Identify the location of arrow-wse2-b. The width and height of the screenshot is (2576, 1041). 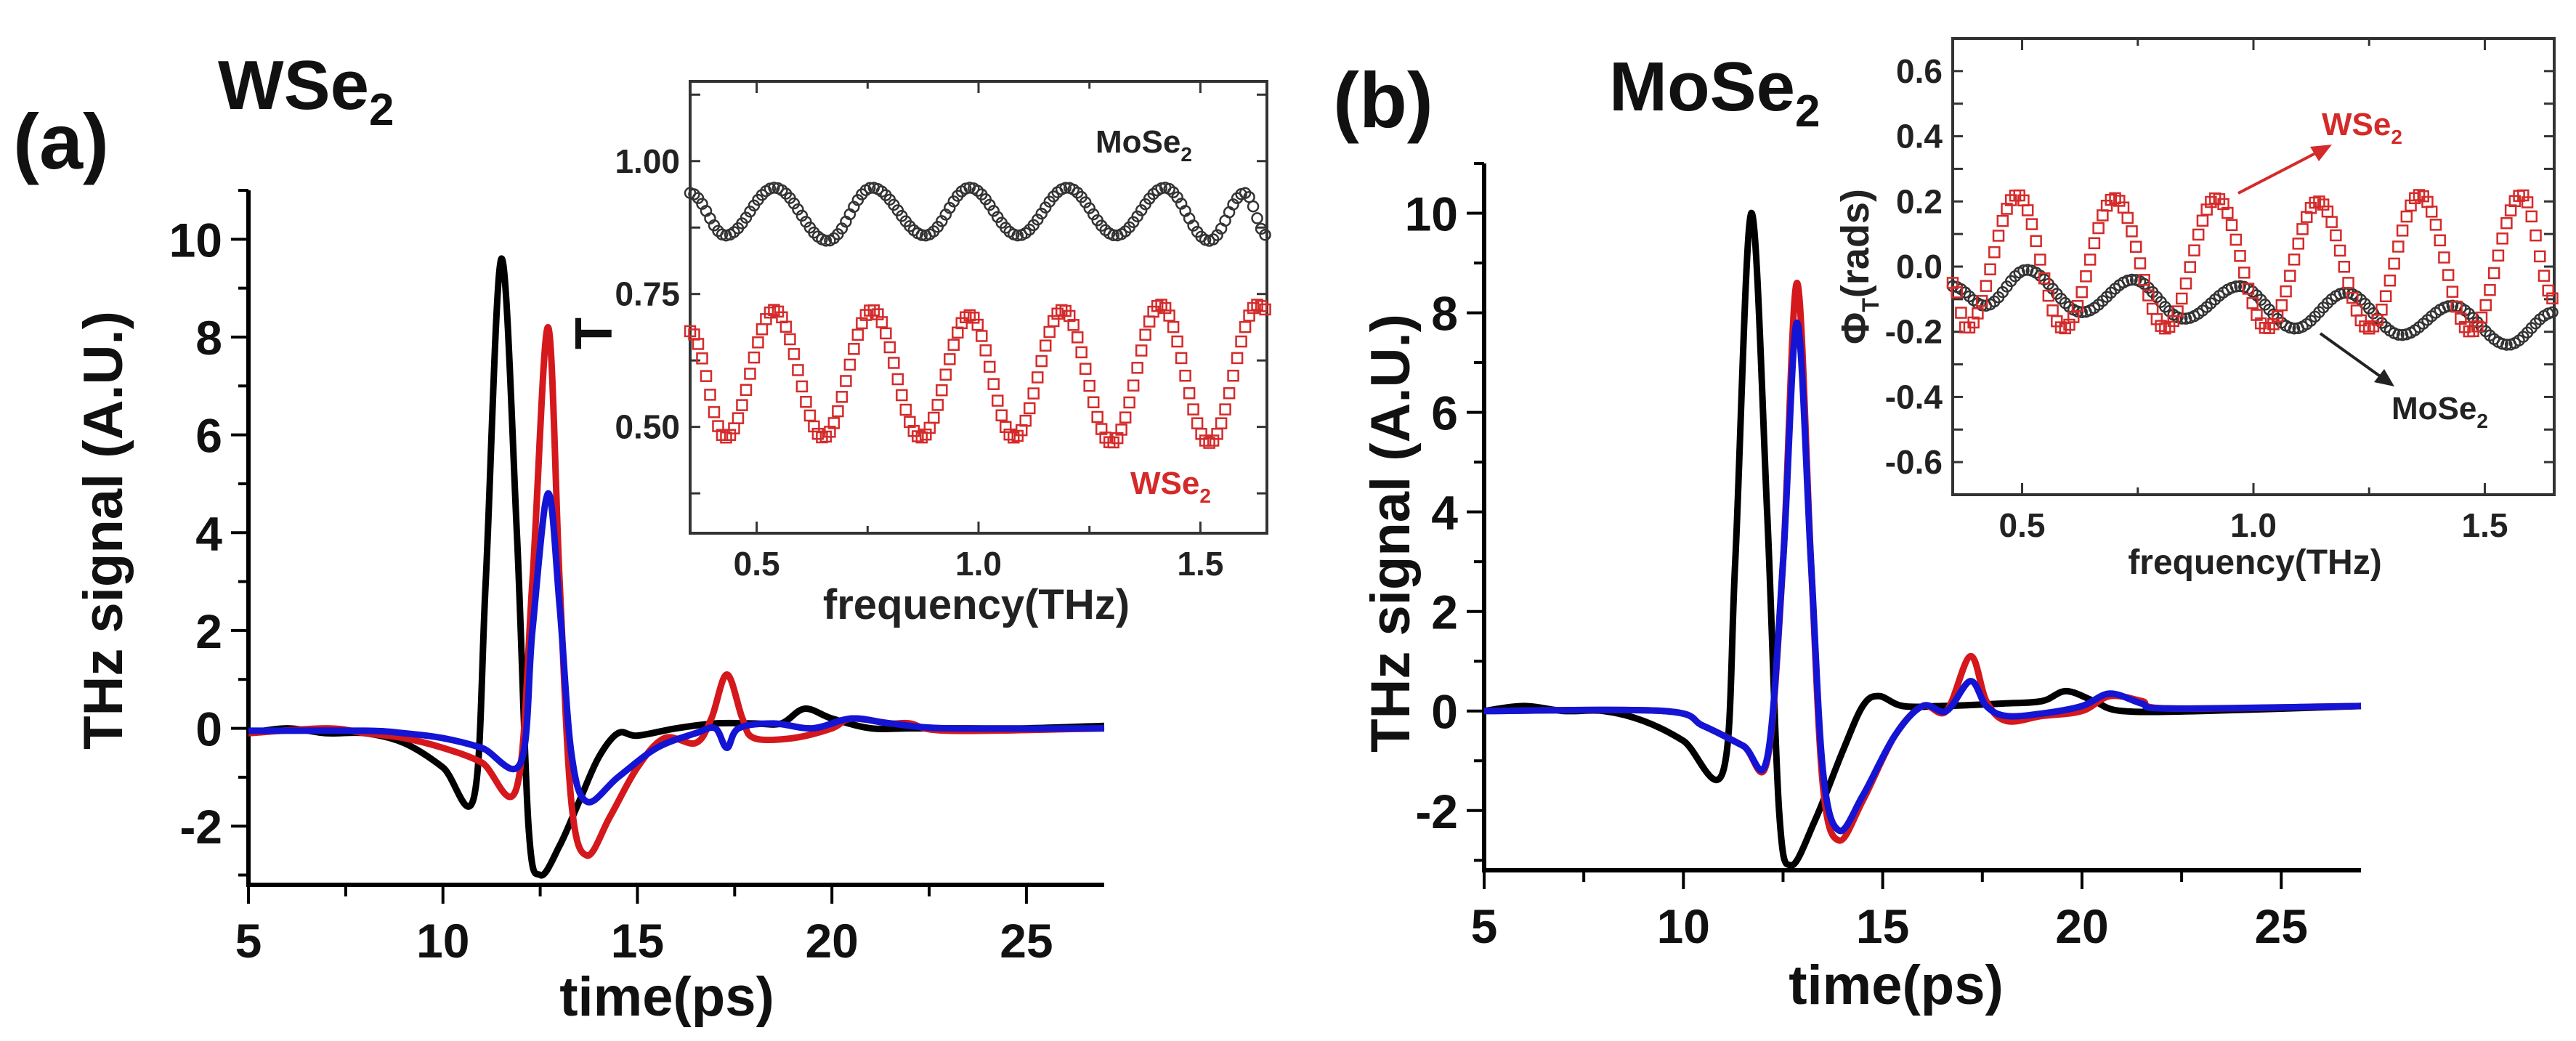
(2279, 172).